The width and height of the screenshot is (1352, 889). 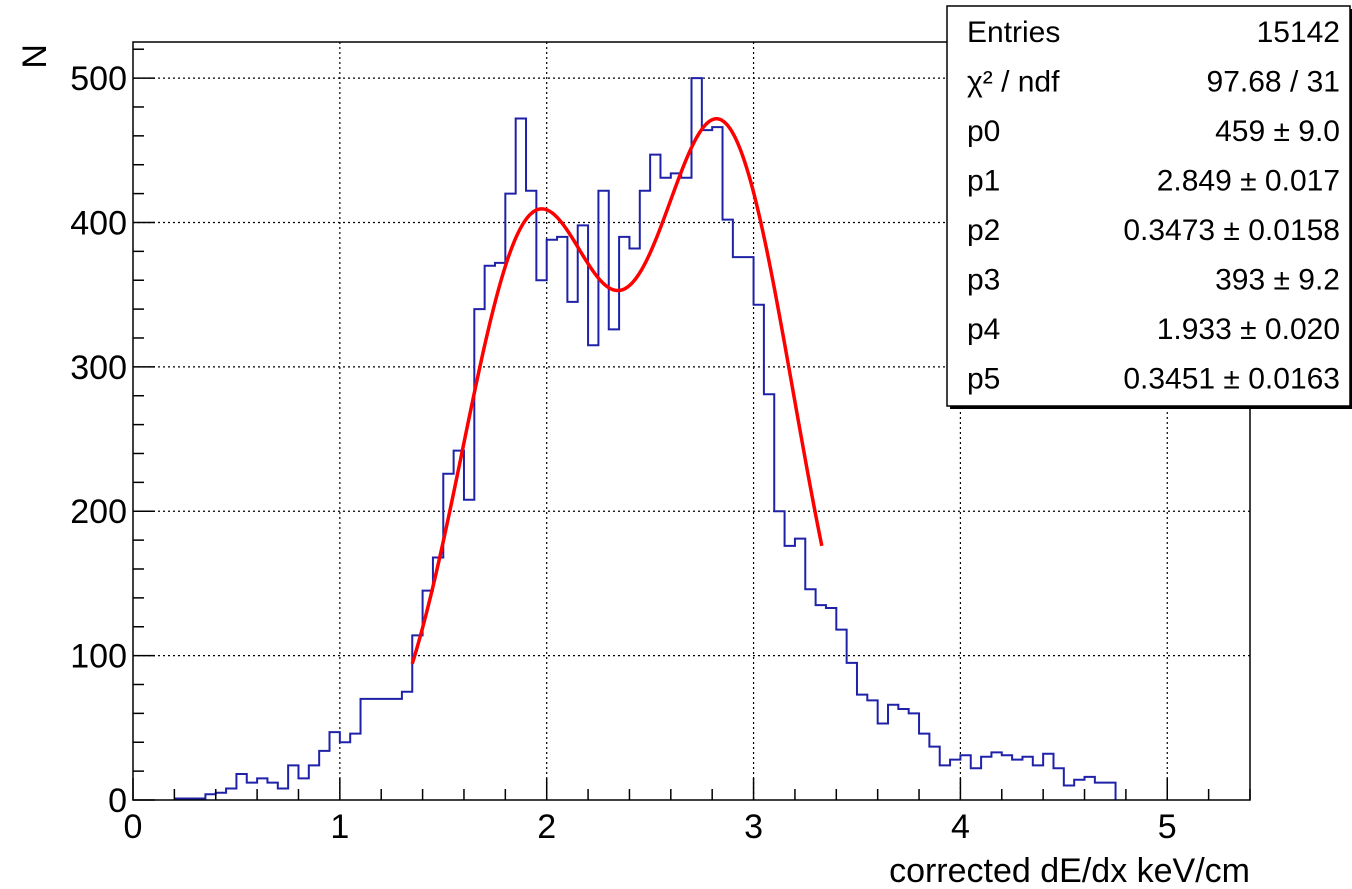 I want to click on y-tick-label: 500, so click(x=98, y=79).